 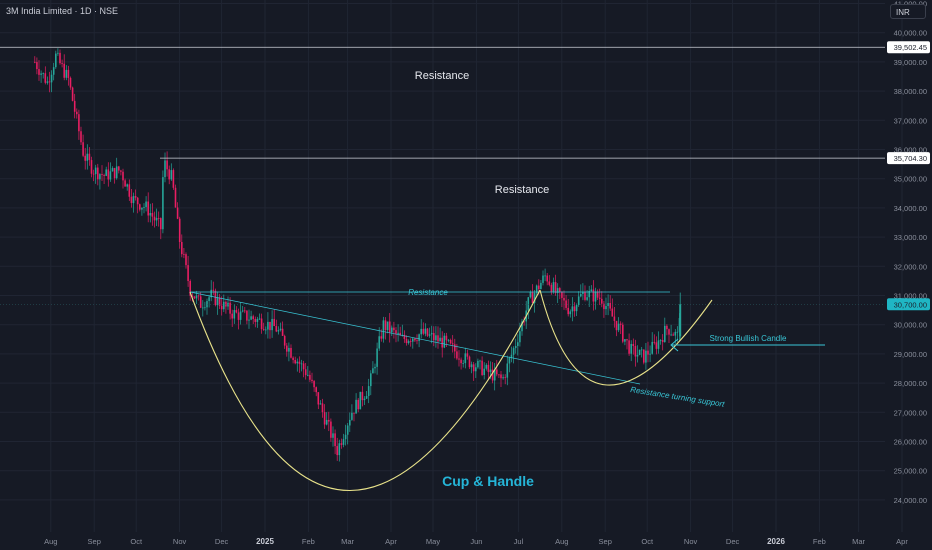 What do you see at coordinates (62, 11) in the screenshot?
I see `chart-title: 3M India Limited · 1D · NSE` at bounding box center [62, 11].